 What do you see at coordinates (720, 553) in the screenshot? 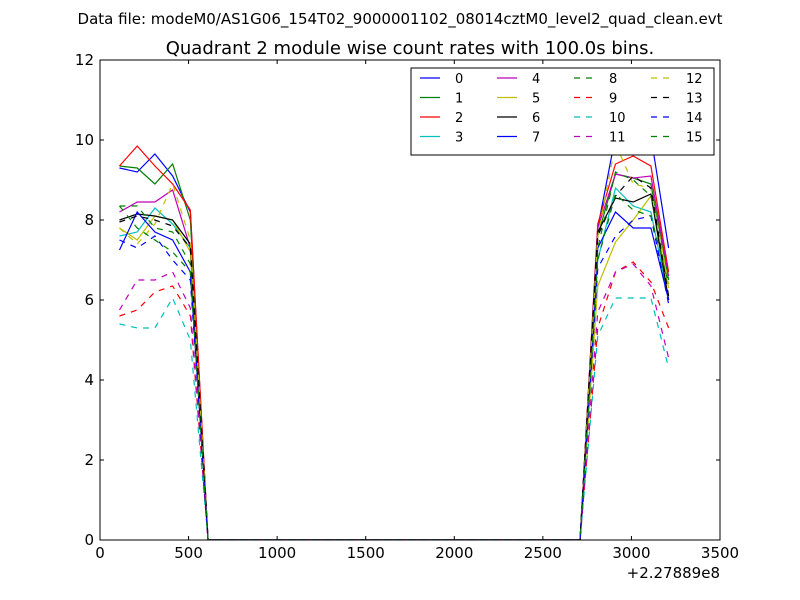
I see `x-tick-label: 3500` at bounding box center [720, 553].